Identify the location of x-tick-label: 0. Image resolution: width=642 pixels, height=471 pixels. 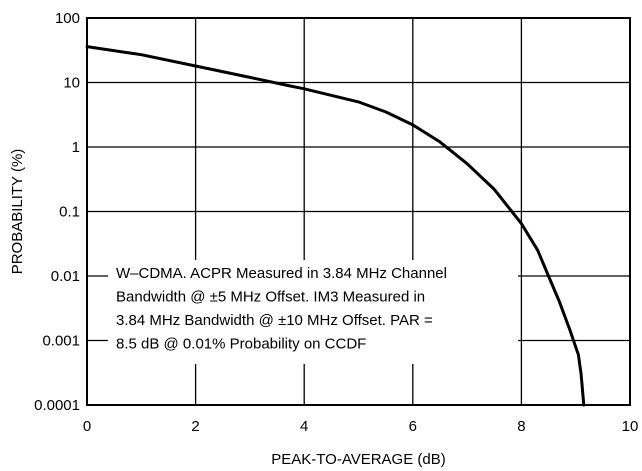
(87, 426).